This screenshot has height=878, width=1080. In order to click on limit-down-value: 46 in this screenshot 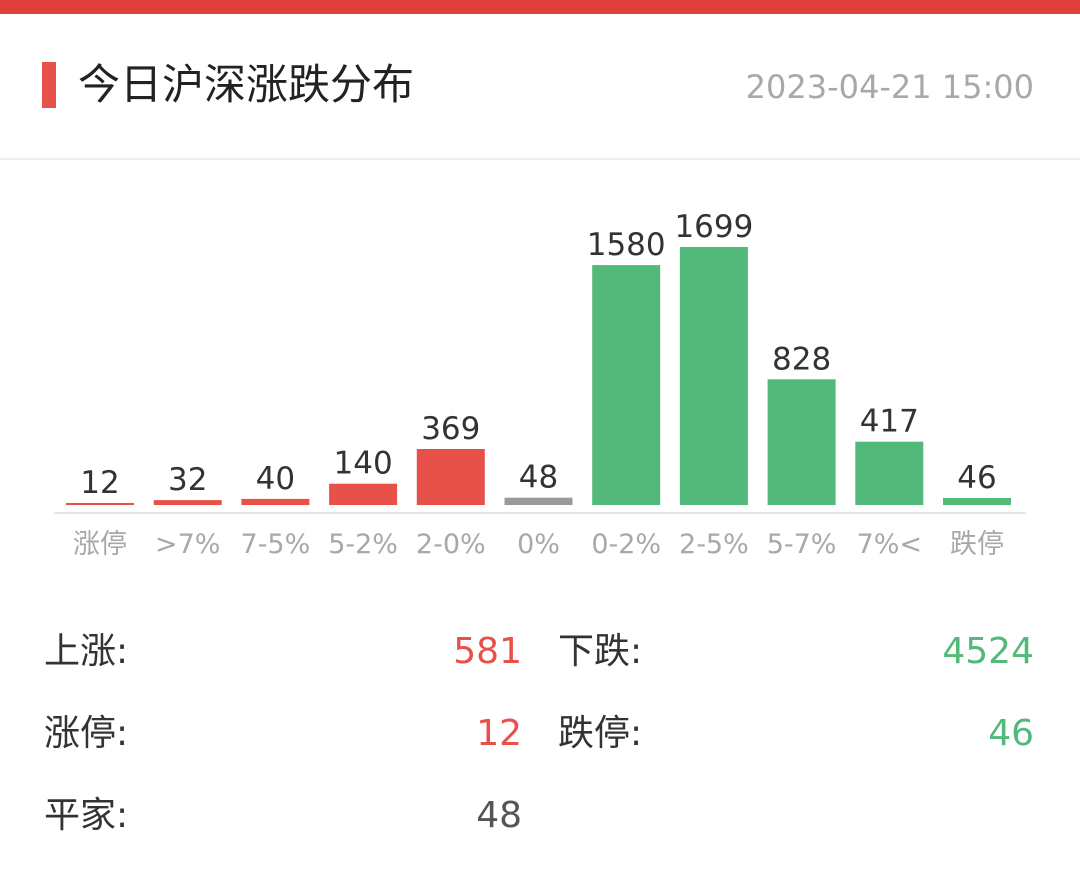, I will do `click(1011, 733)`.